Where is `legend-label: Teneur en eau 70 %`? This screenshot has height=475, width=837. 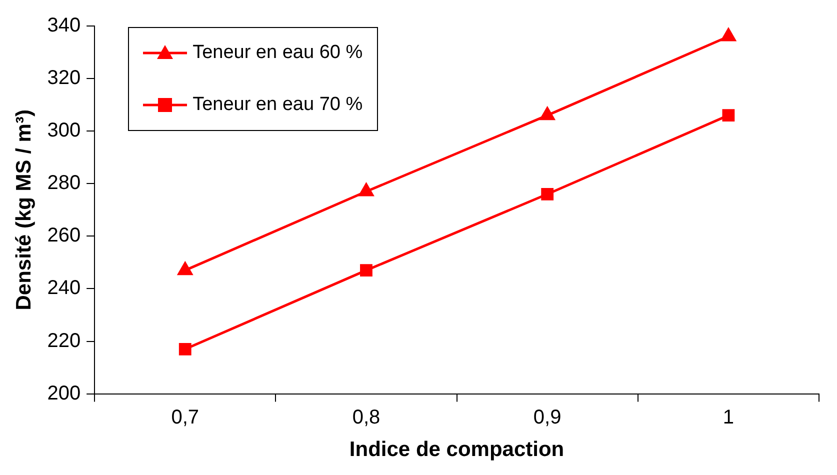 legend-label: Teneur en eau 70 % is located at coordinates (277, 105).